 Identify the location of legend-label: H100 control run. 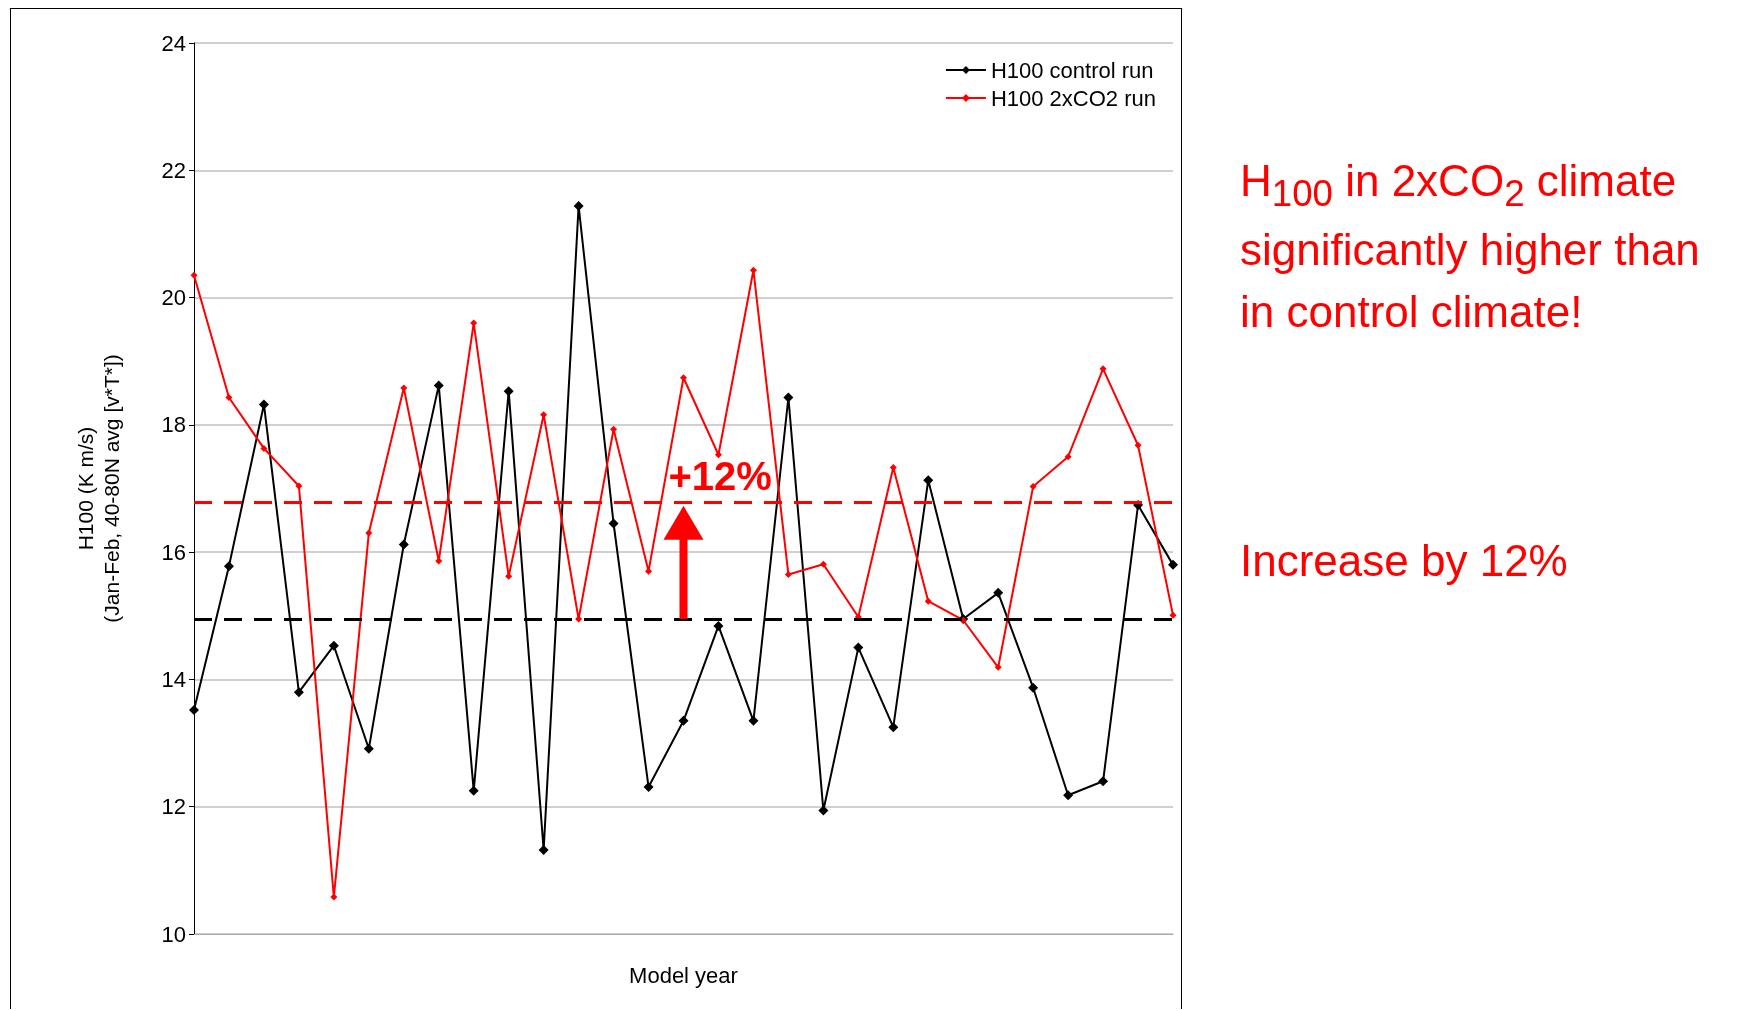
(1072, 70).